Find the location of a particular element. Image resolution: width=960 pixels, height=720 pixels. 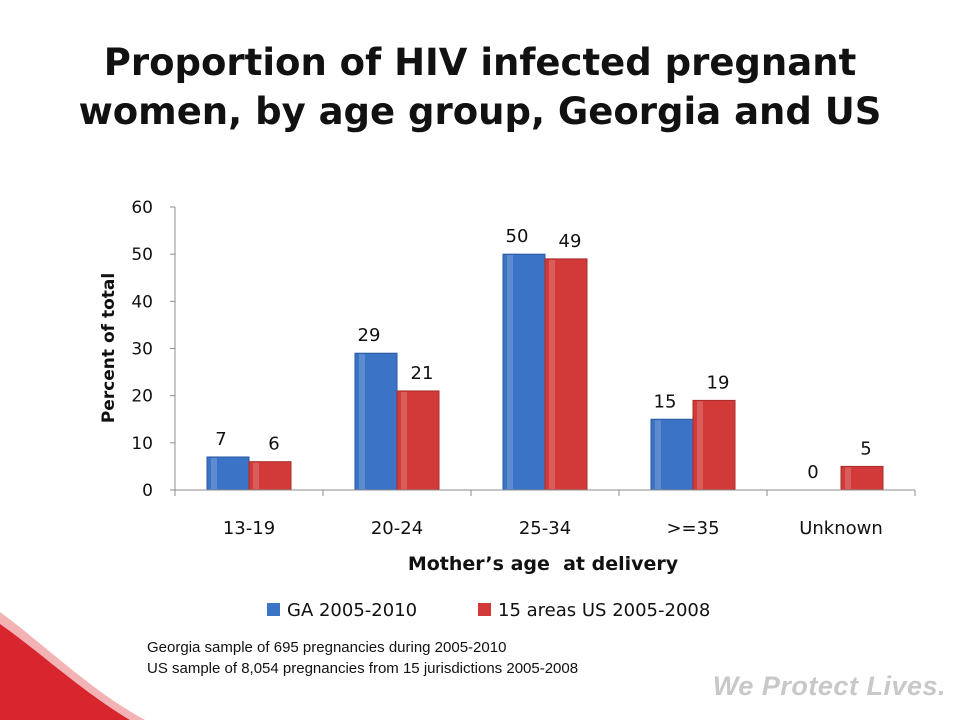

y-tick-label: 30 is located at coordinates (142, 350).